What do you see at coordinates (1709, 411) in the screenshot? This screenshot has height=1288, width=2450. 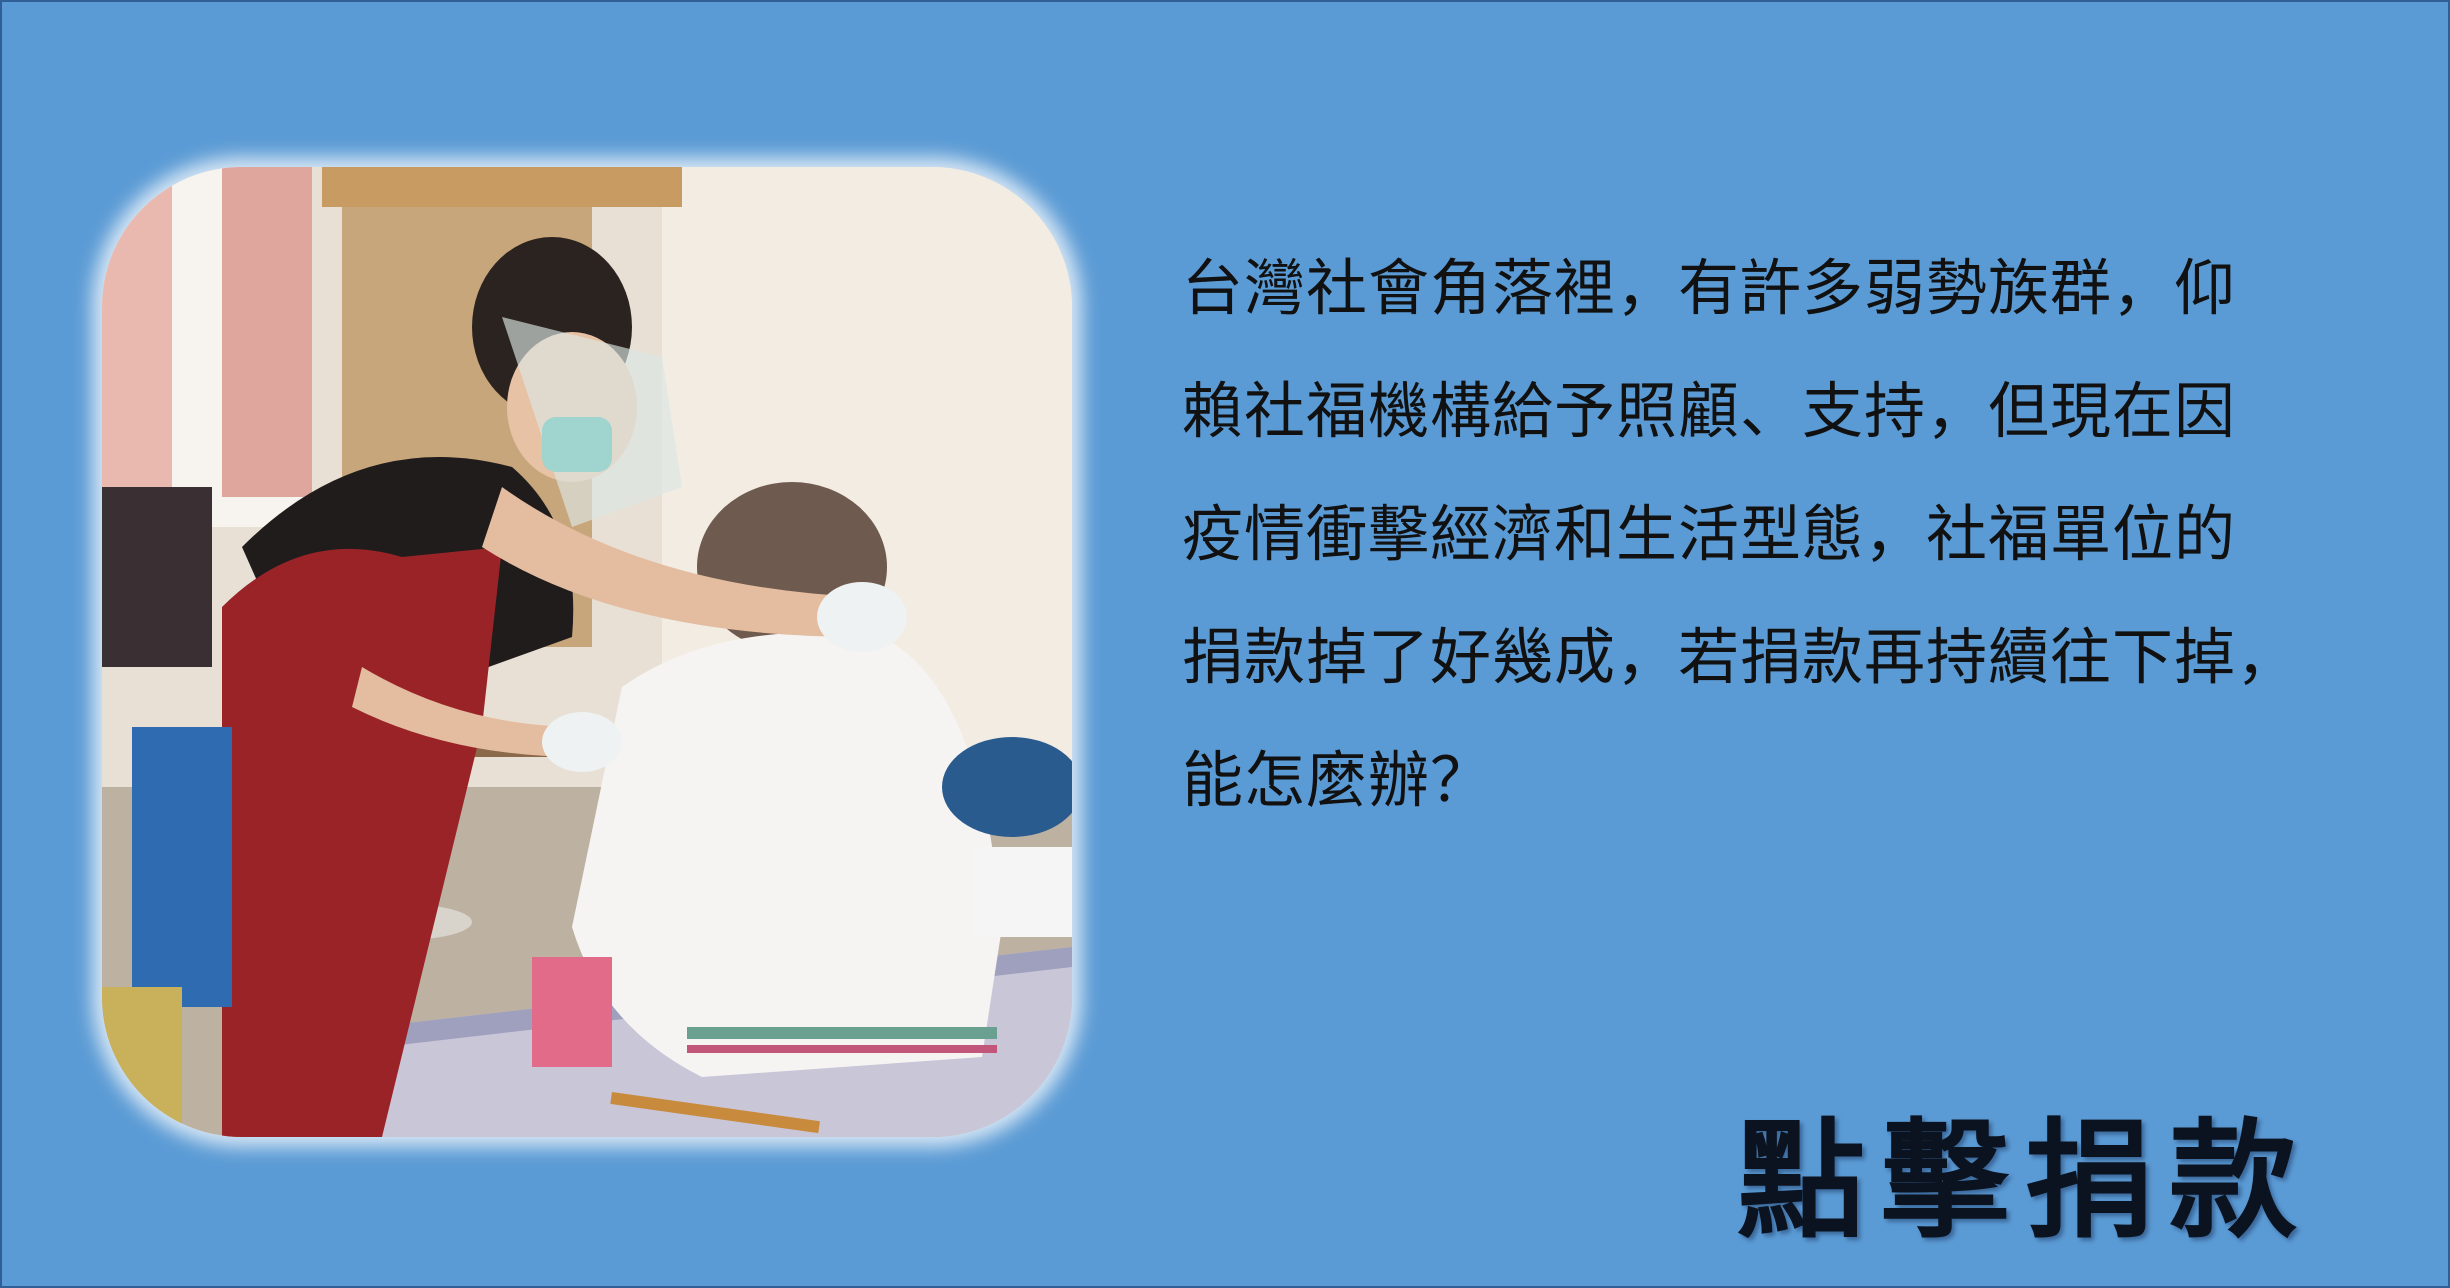 I see `appeal-line: 賴社福機構給予照顧、支持，但現在因` at bounding box center [1709, 411].